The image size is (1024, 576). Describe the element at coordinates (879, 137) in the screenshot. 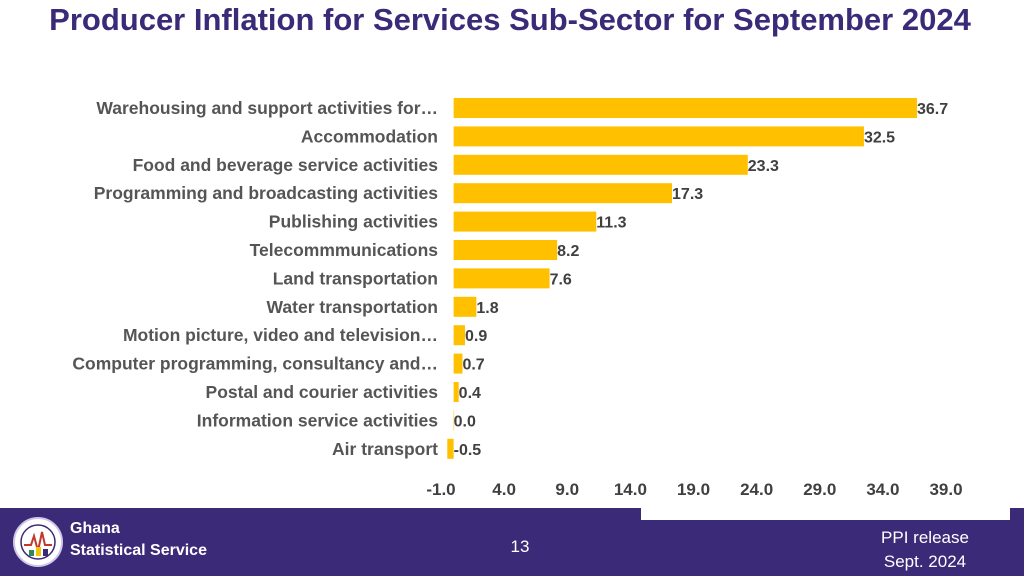

I see `data-label: 32.5` at that location.